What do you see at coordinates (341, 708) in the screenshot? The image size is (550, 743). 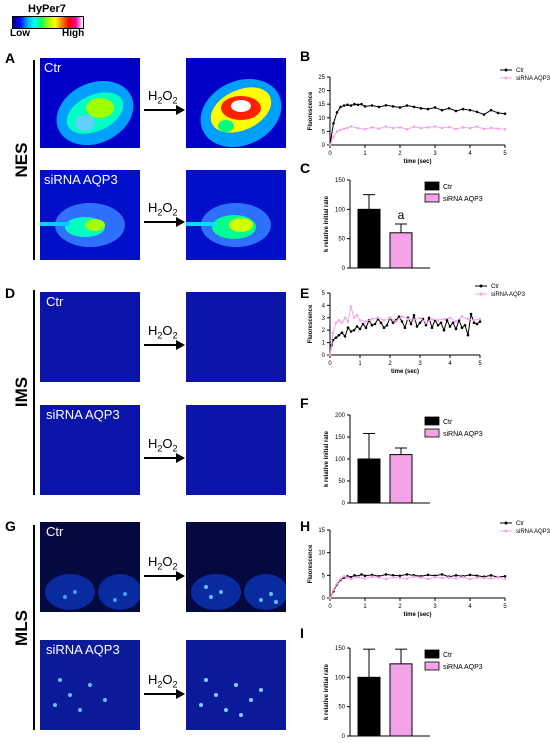 I see `chart-i-ytick-label: 50` at bounding box center [341, 708].